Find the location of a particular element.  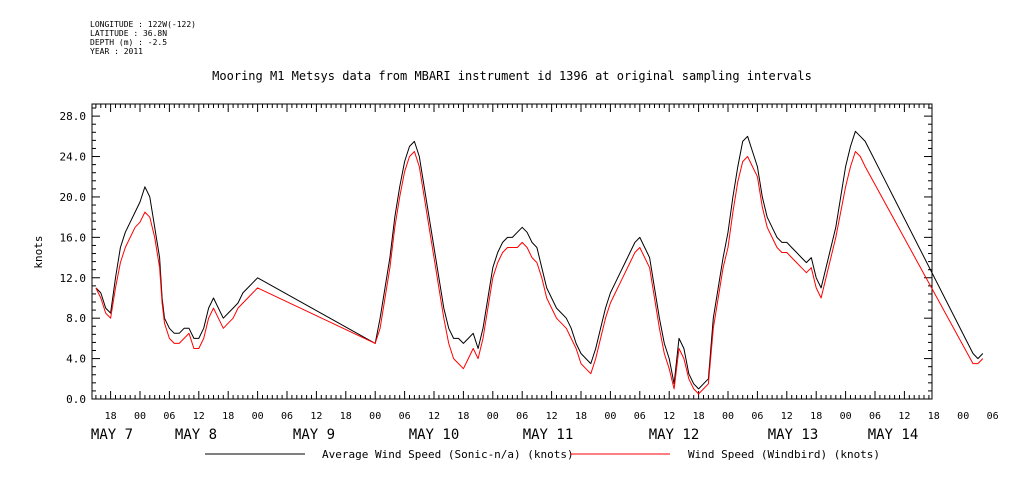

x-day-label: MAY 12 is located at coordinates (674, 435).